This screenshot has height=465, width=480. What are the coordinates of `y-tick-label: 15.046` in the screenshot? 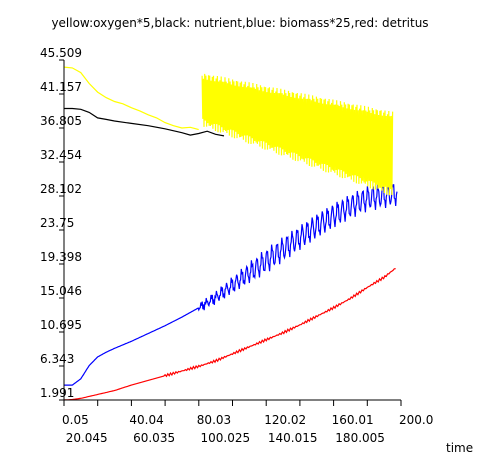 It's located at (61, 291).